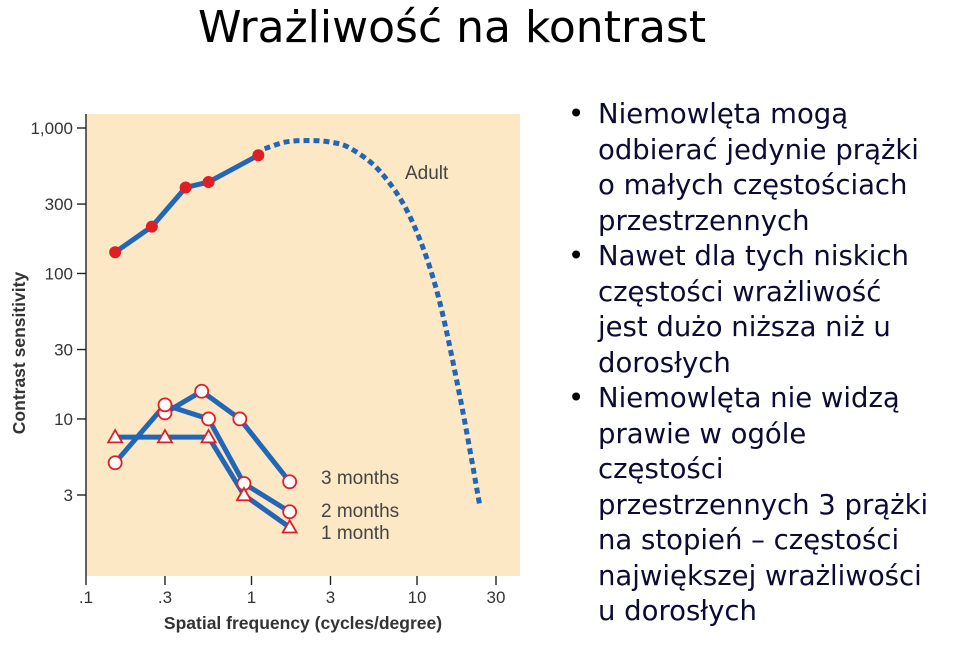 Image resolution: width=960 pixels, height=667 pixels. Describe the element at coordinates (763, 504) in the screenshot. I see `bullet-line: przestrzennych 3 prążki` at that location.